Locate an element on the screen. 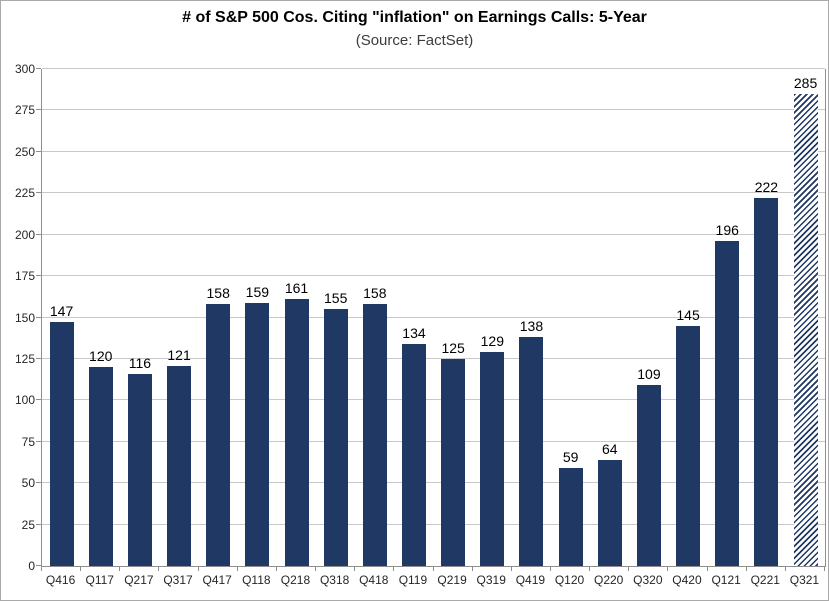 This screenshot has height=601, width=829. bar-value-label: 285 is located at coordinates (805, 82).